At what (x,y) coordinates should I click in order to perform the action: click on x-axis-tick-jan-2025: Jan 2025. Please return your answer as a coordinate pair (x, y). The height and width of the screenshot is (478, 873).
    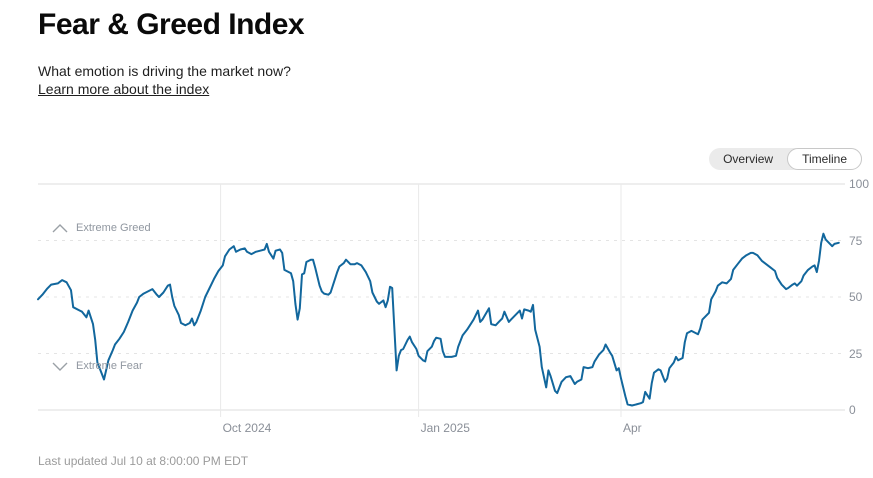
    Looking at the image, I should click on (445, 428).